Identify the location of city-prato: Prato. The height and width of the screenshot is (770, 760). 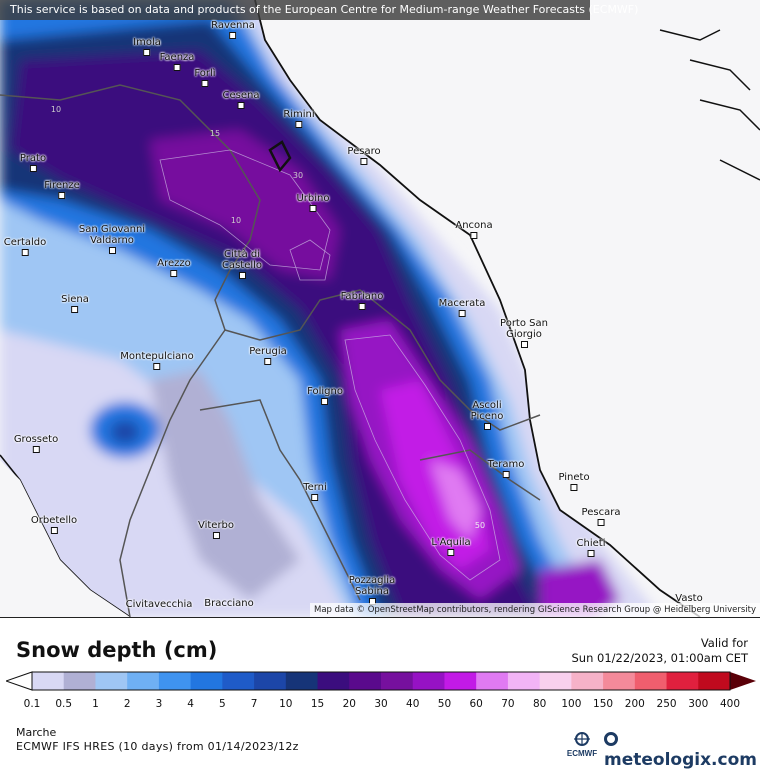
(33, 162).